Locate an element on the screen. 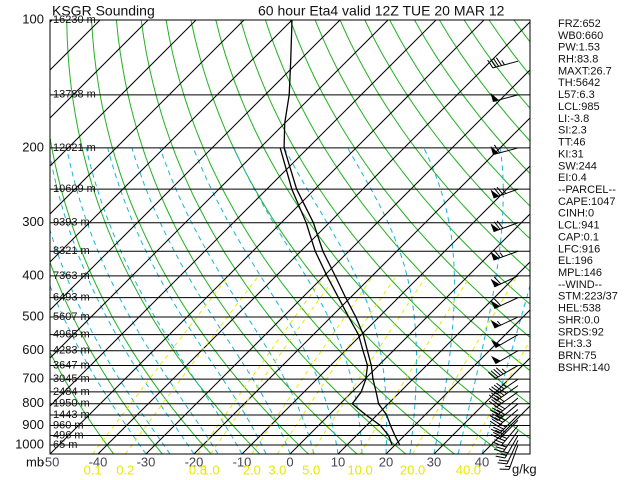 The image size is (640, 480). height-label: 8321 m is located at coordinates (71, 251).